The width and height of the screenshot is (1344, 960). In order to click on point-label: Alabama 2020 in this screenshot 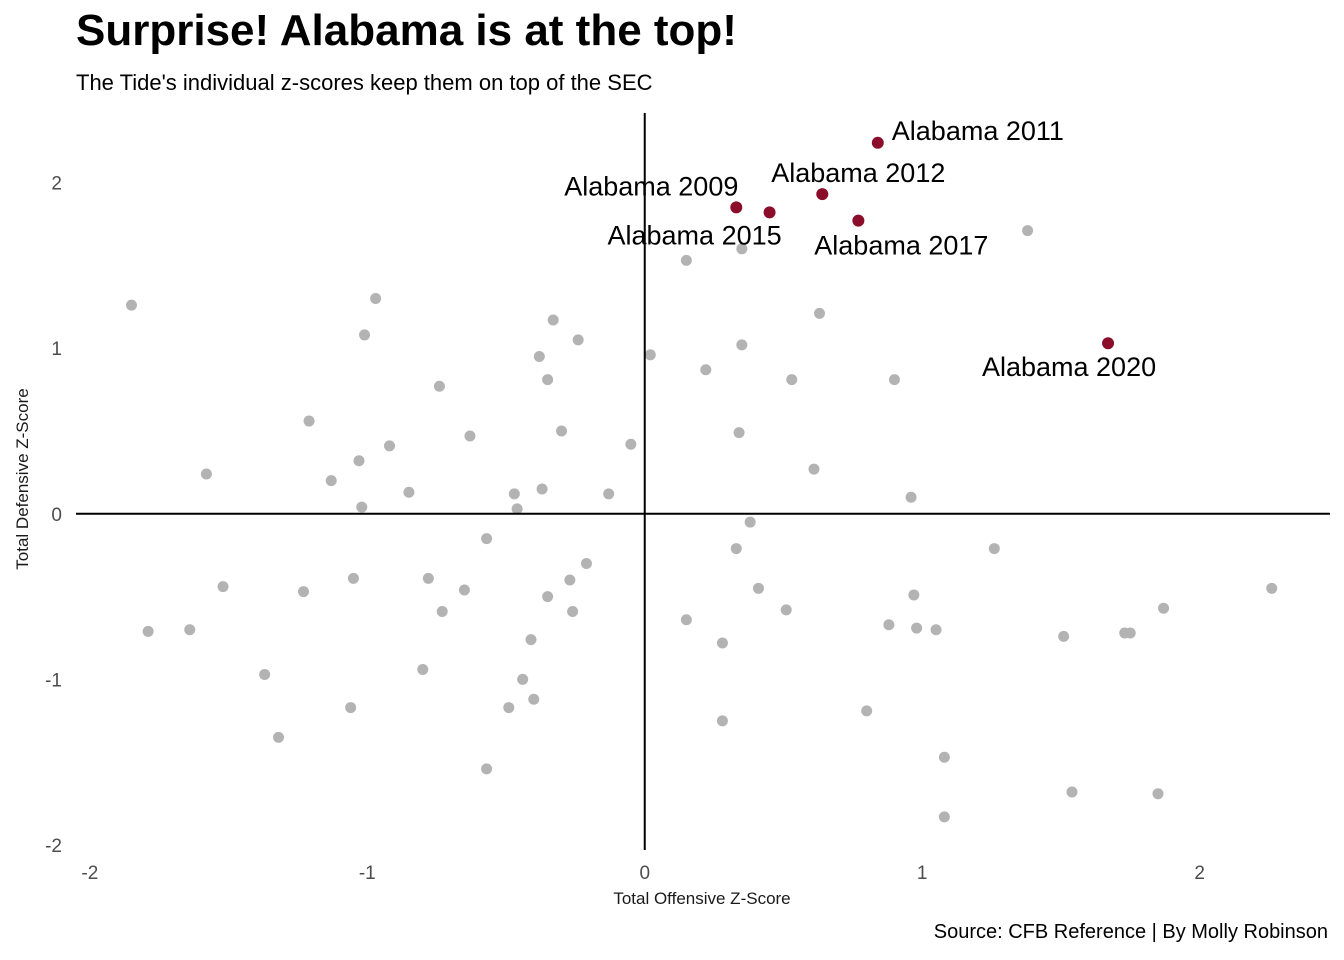, I will do `click(1069, 367)`.